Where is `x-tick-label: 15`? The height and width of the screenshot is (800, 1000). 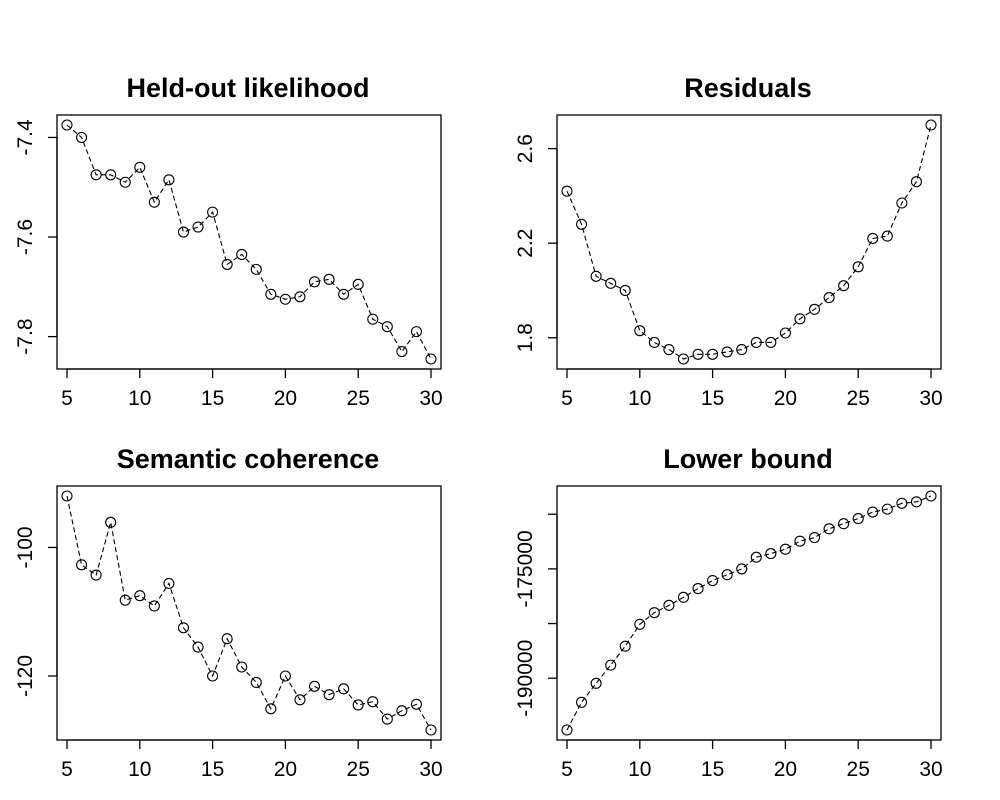 x-tick-label: 15 is located at coordinates (212, 398).